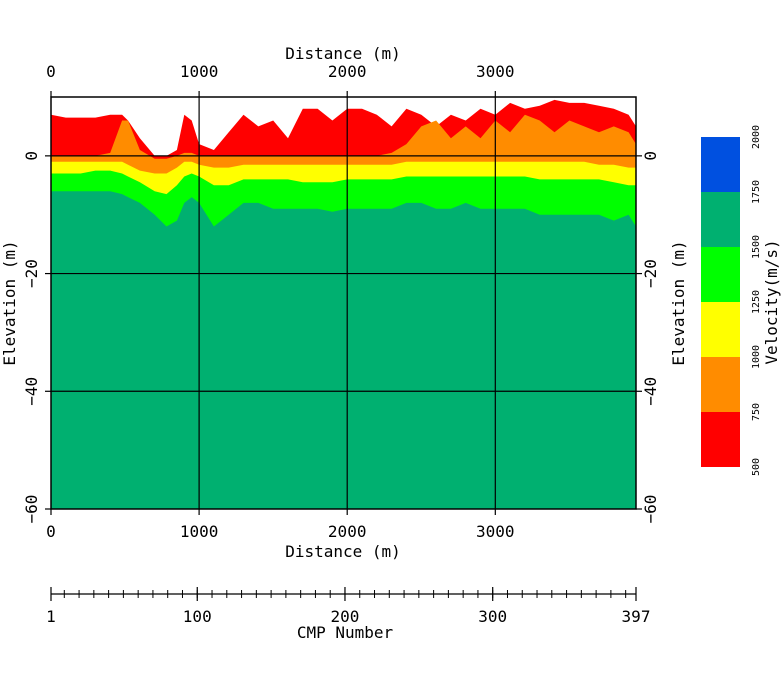 This screenshot has height=698, width=783. I want to click on bottom-distance-axis: 0 1000 2000 3000, so click(280, 525).